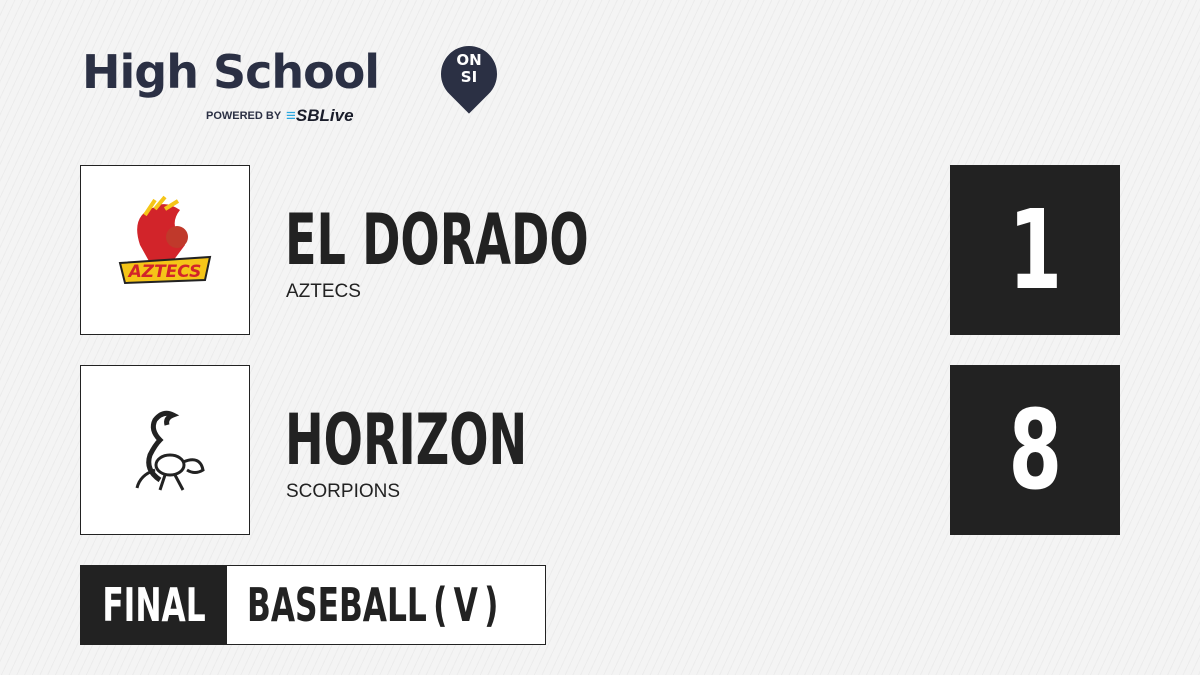 This screenshot has width=1200, height=675. What do you see at coordinates (406, 440) in the screenshot?
I see `team-name: HORIZON` at bounding box center [406, 440].